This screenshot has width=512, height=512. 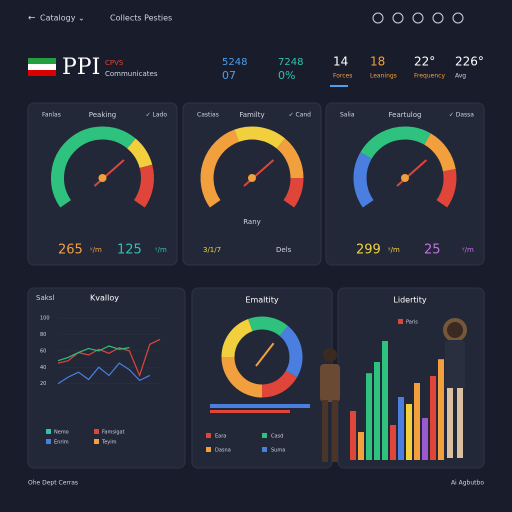 What do you see at coordinates (278, 451) in the screenshot?
I see `label: Suma` at bounding box center [278, 451].